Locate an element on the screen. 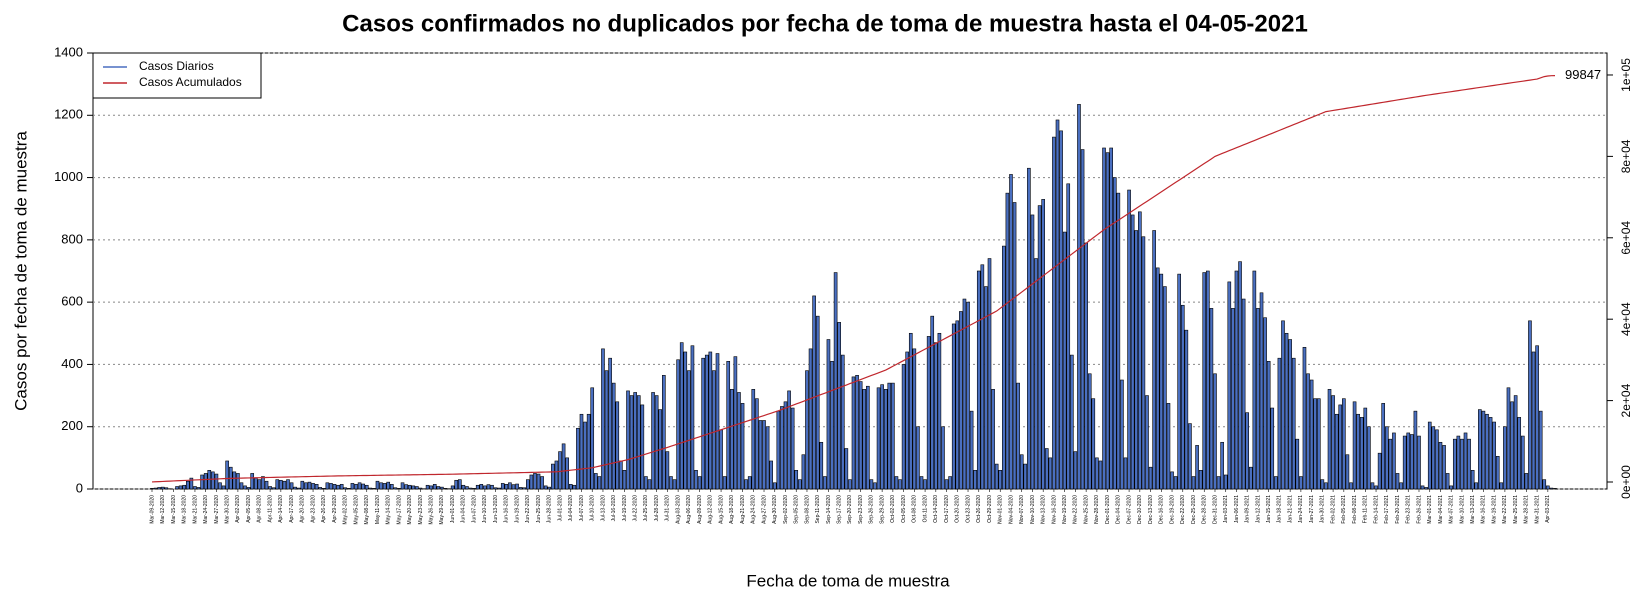  x-tick-label: Feb-26-2021 is located at coordinates (1419, 509).